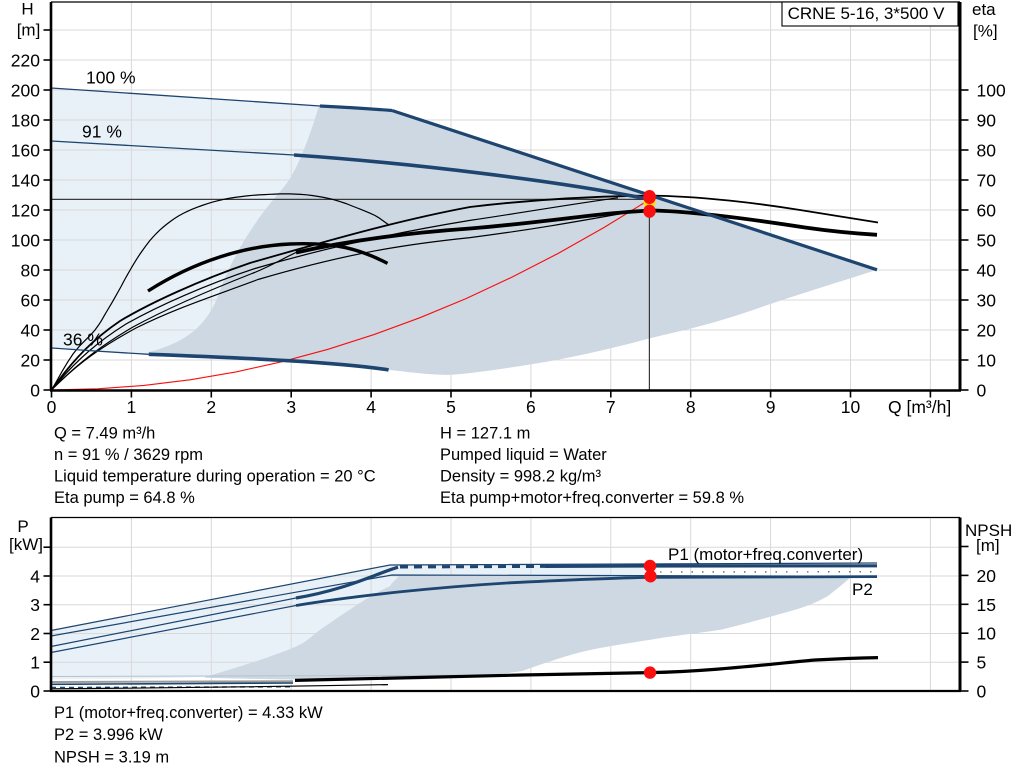  I want to click on svg-text: H, so click(27, 9).